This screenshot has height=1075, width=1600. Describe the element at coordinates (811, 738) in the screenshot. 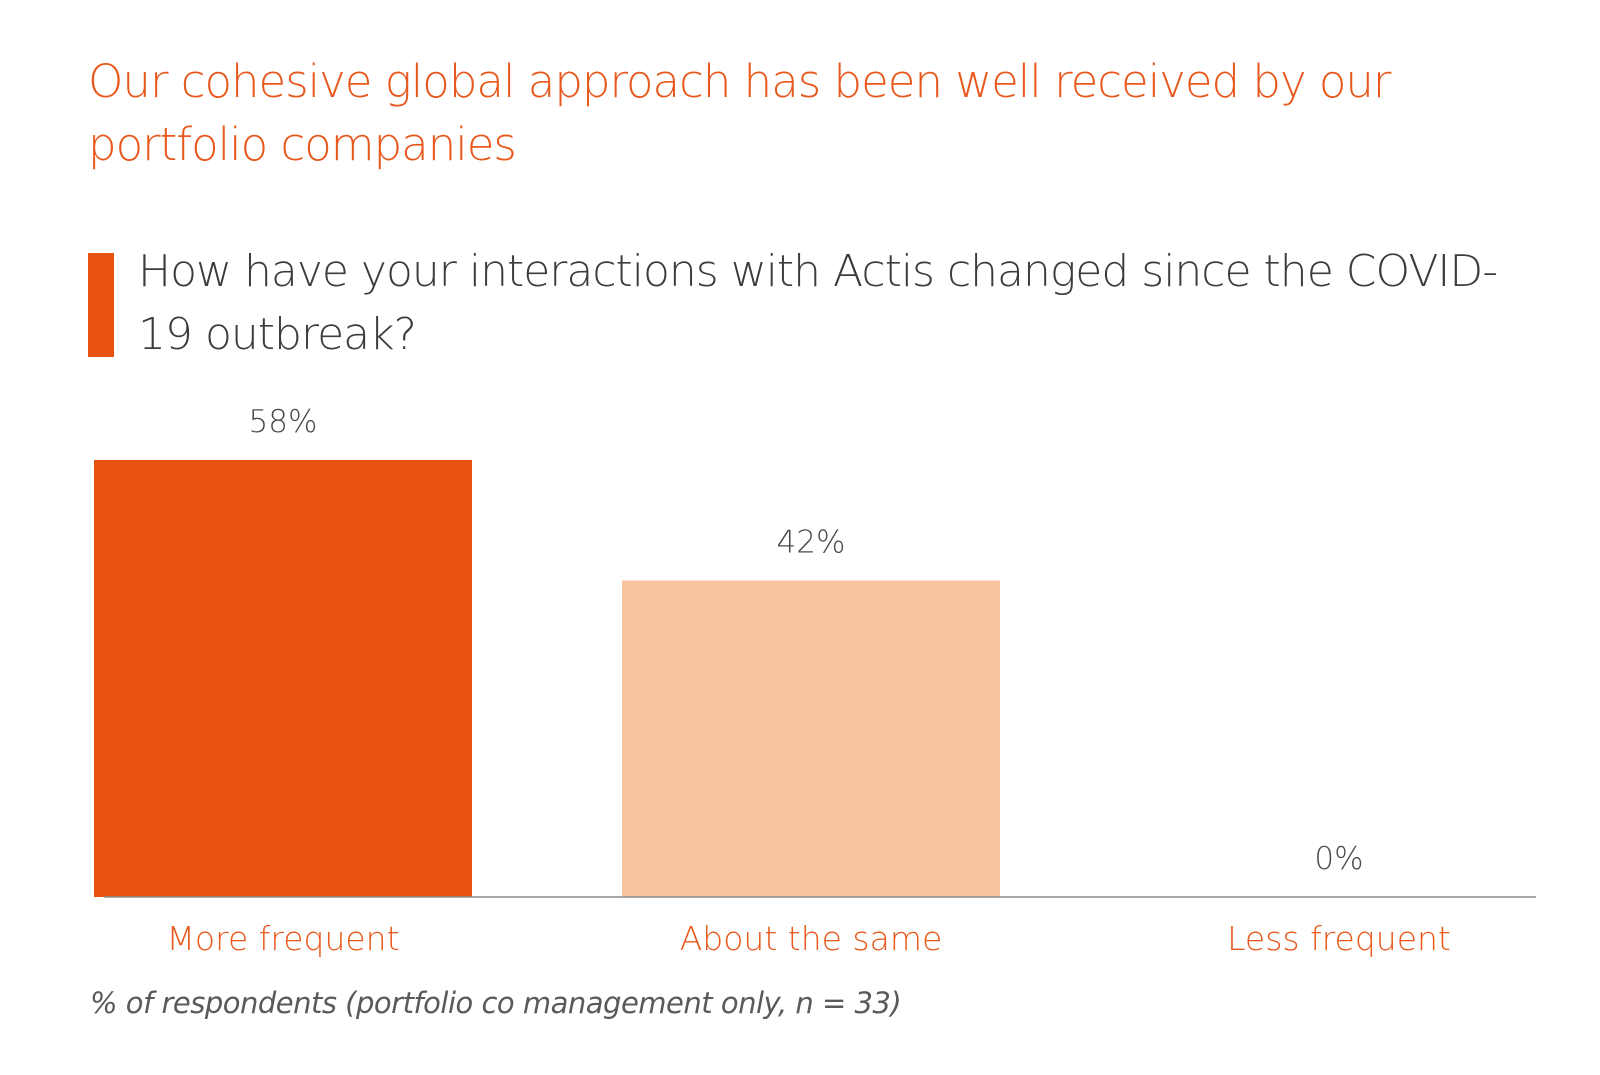

I see `bar-about-the-same` at that location.